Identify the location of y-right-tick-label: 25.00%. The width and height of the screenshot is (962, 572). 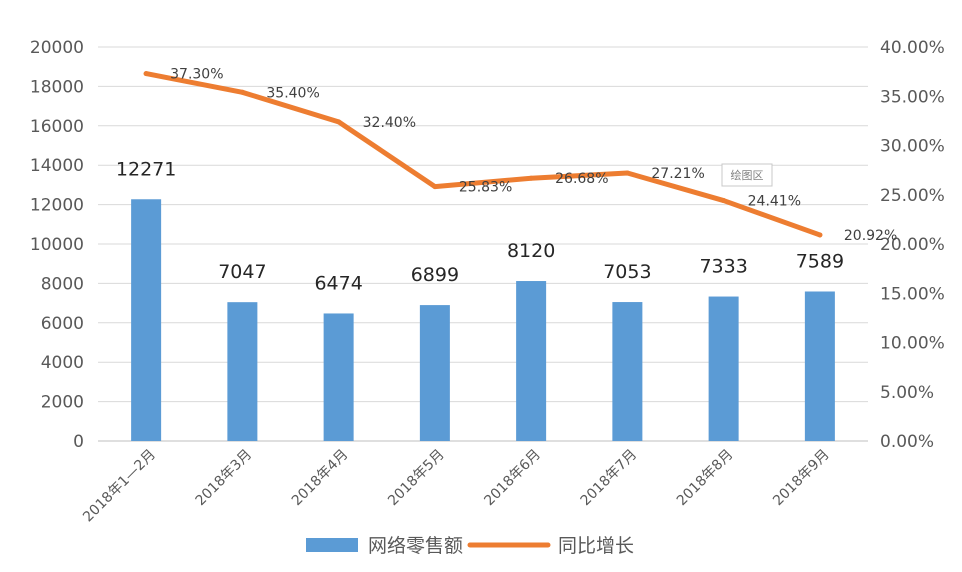
(912, 196).